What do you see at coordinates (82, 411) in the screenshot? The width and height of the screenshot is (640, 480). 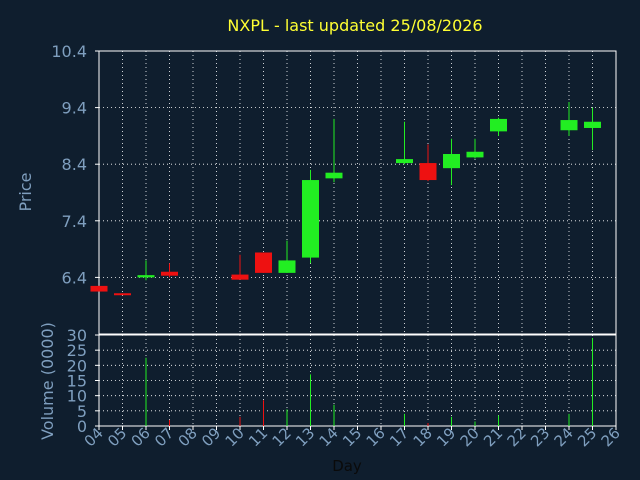 I see `volume-ytick-label: 5` at bounding box center [82, 411].